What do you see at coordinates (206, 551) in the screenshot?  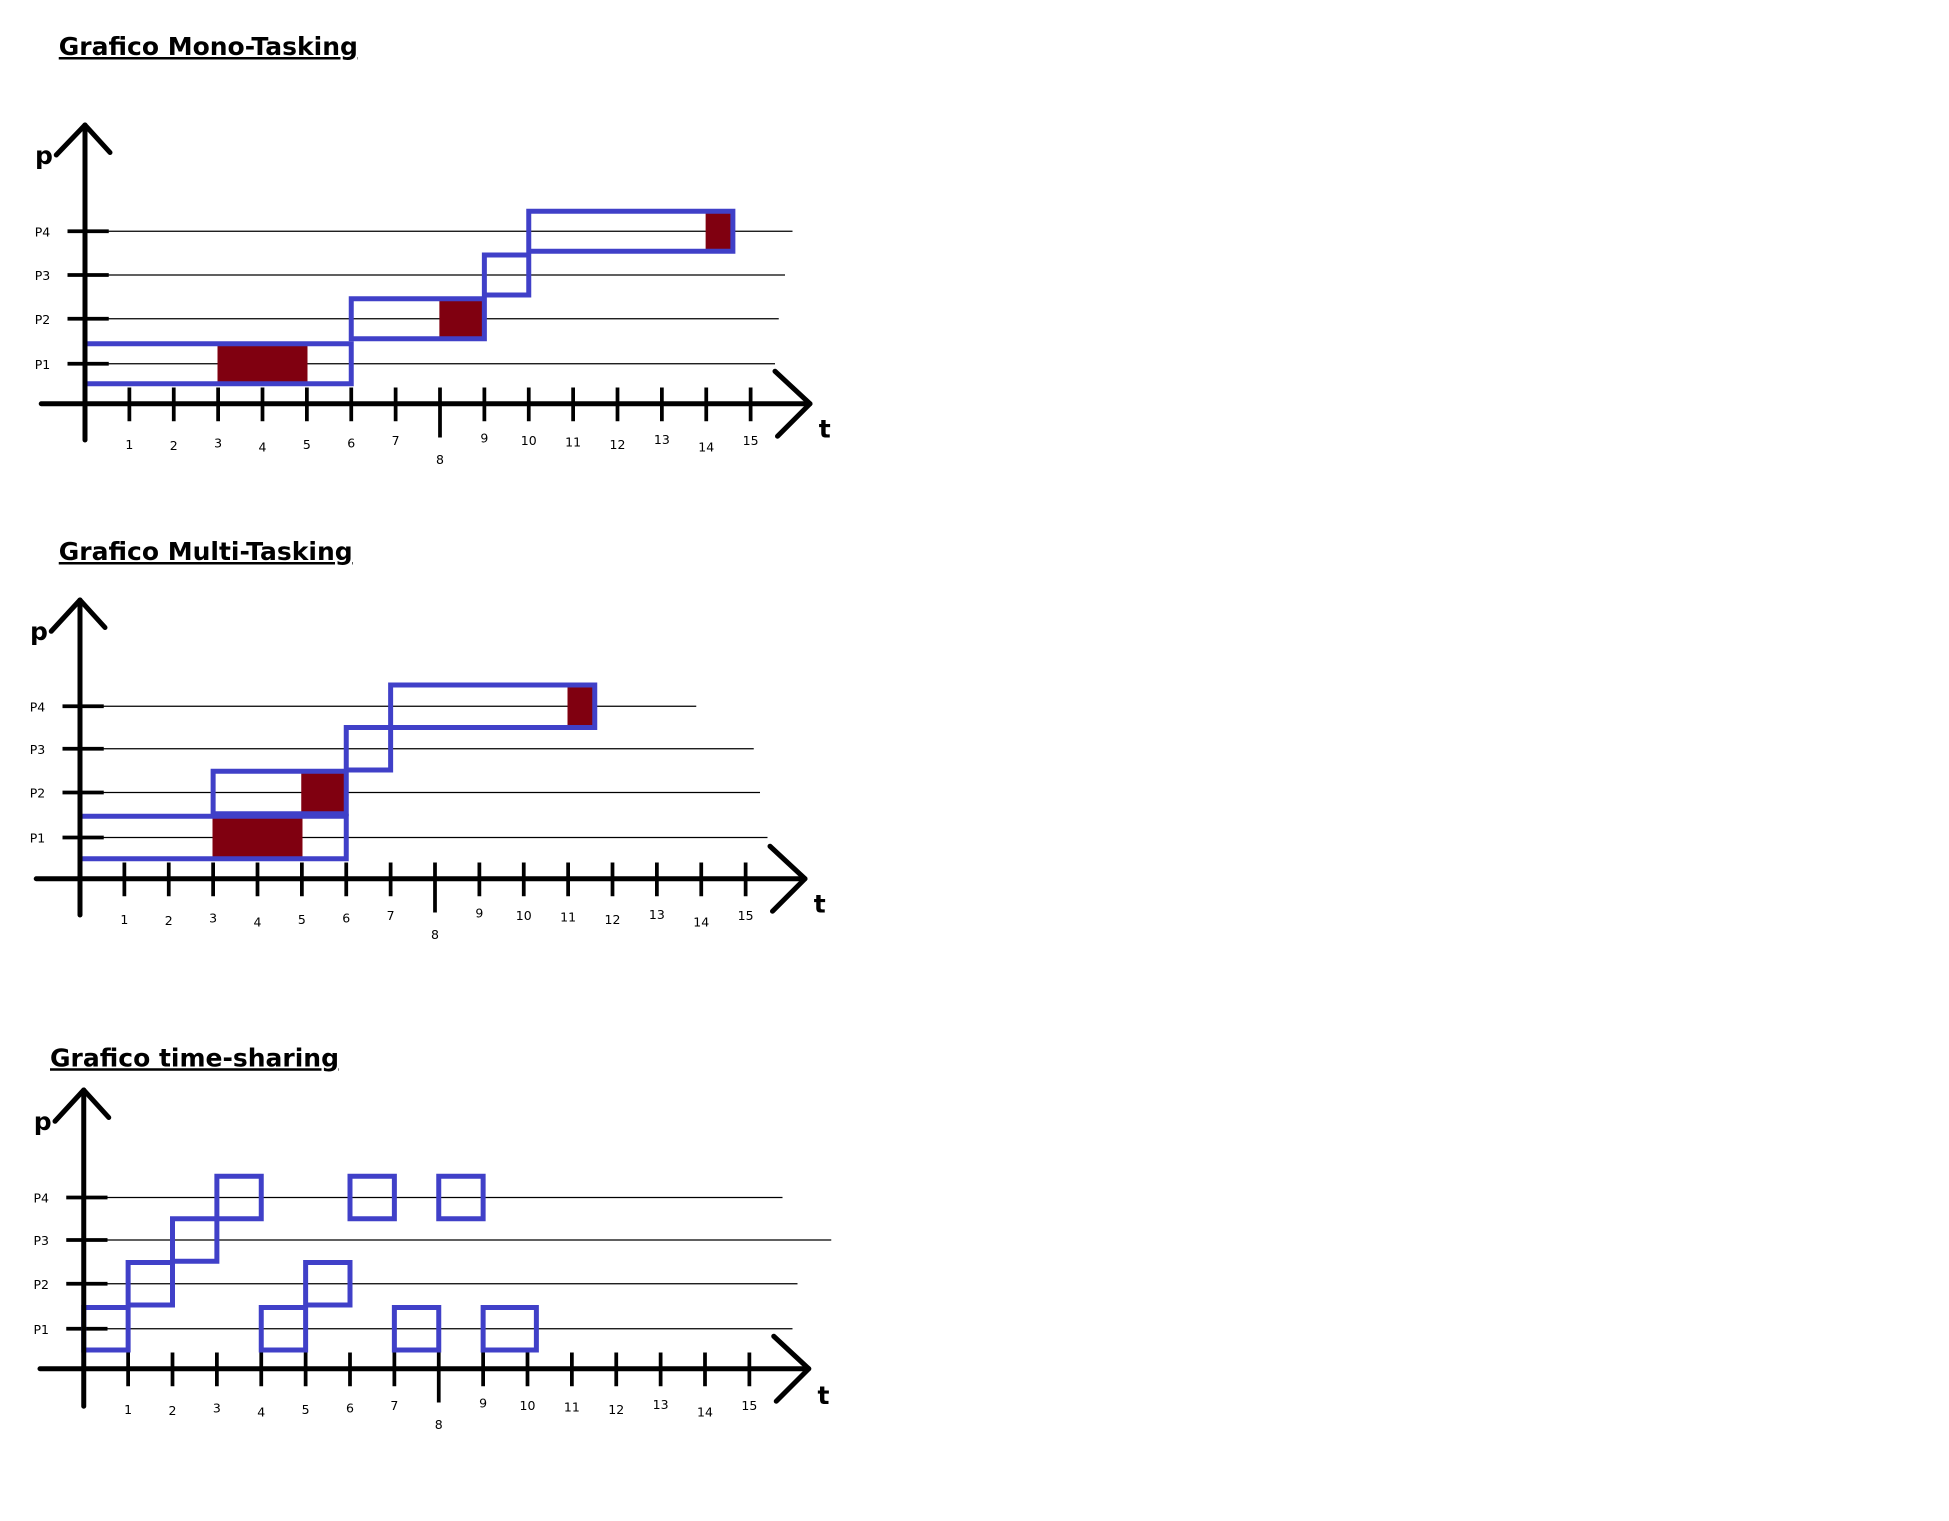 I see `chart-title-multi-tasking: Grafico Multi-Tasking` at bounding box center [206, 551].